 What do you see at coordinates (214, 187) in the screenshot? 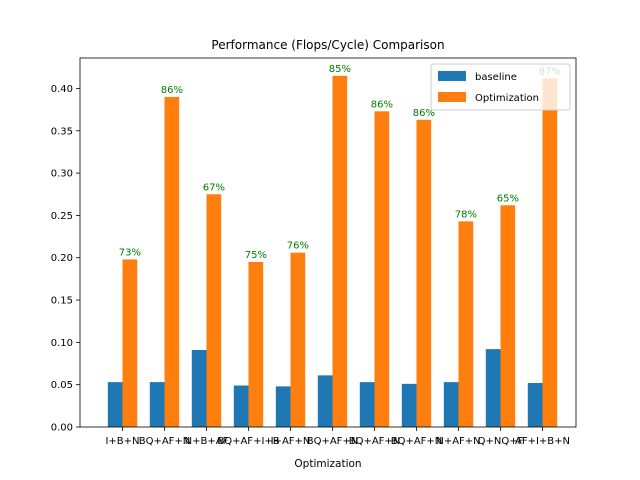
I see `improvement-label-2: 67%` at bounding box center [214, 187].